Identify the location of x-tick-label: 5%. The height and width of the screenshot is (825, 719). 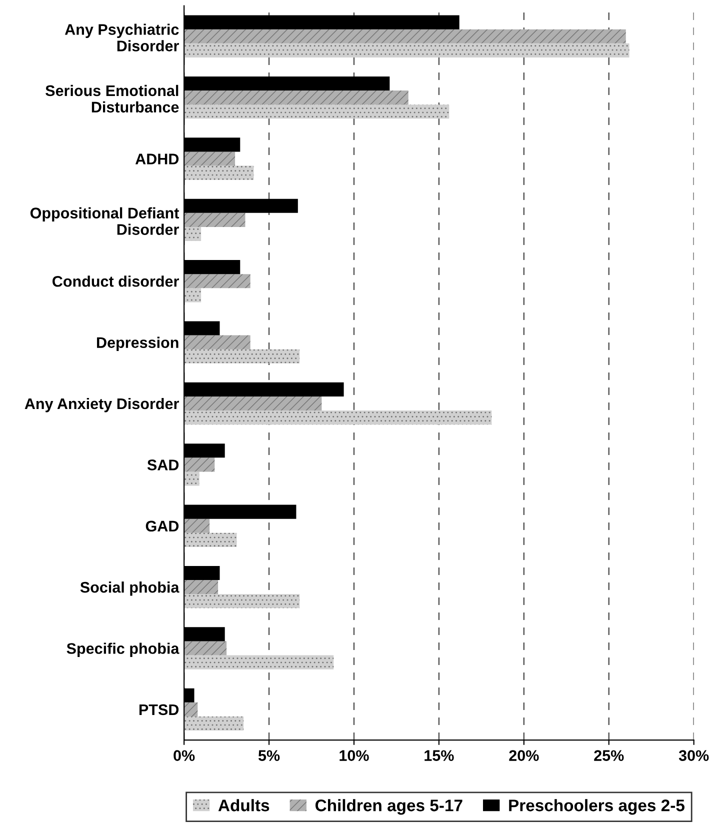
(269, 755).